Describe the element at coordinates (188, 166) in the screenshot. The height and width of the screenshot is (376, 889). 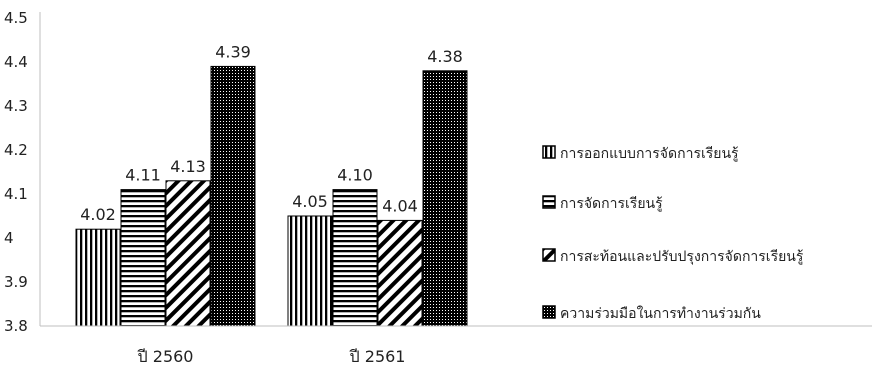
I see `bar-value-label: 4.13` at that location.